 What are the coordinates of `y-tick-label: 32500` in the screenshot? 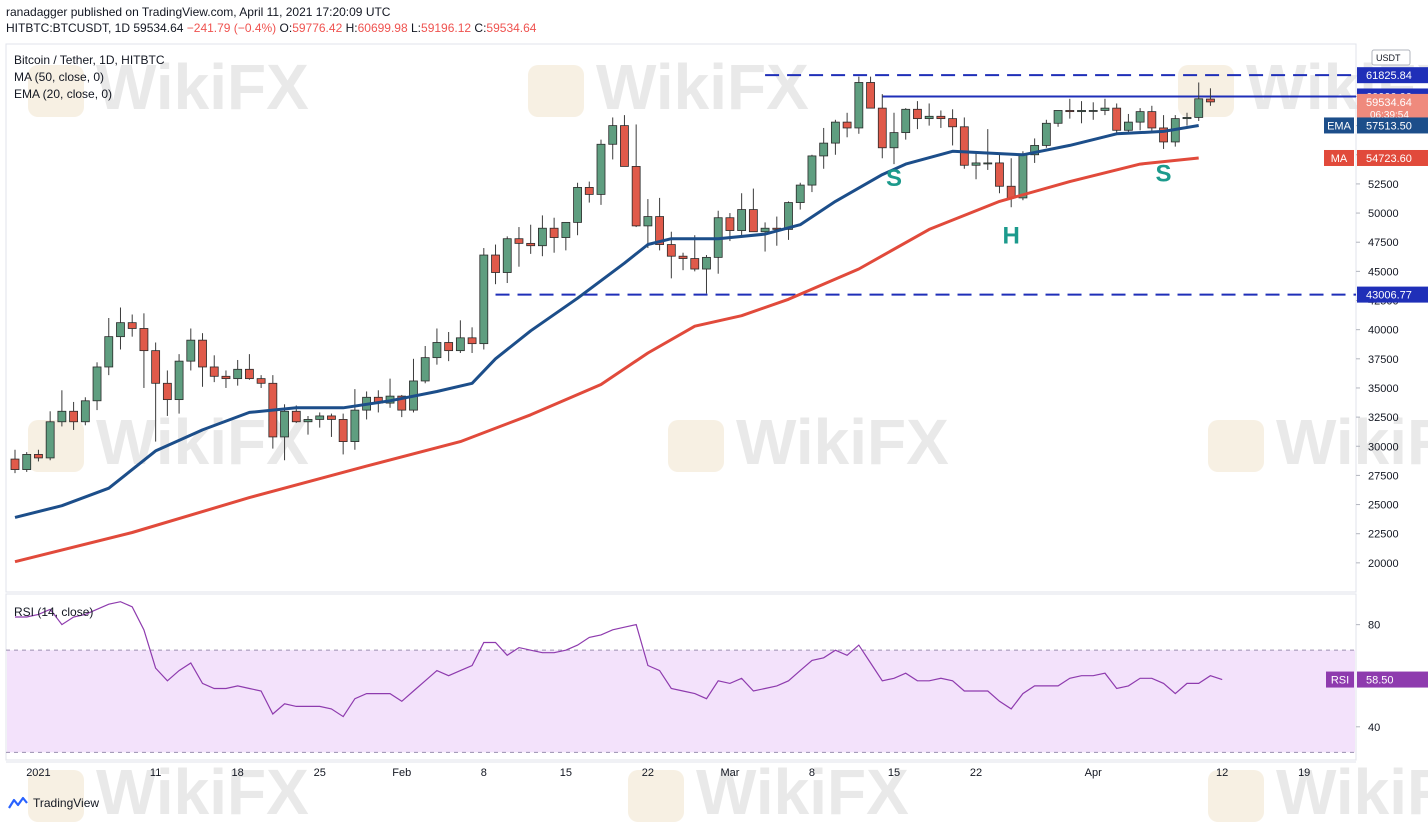 It's located at (1383, 418).